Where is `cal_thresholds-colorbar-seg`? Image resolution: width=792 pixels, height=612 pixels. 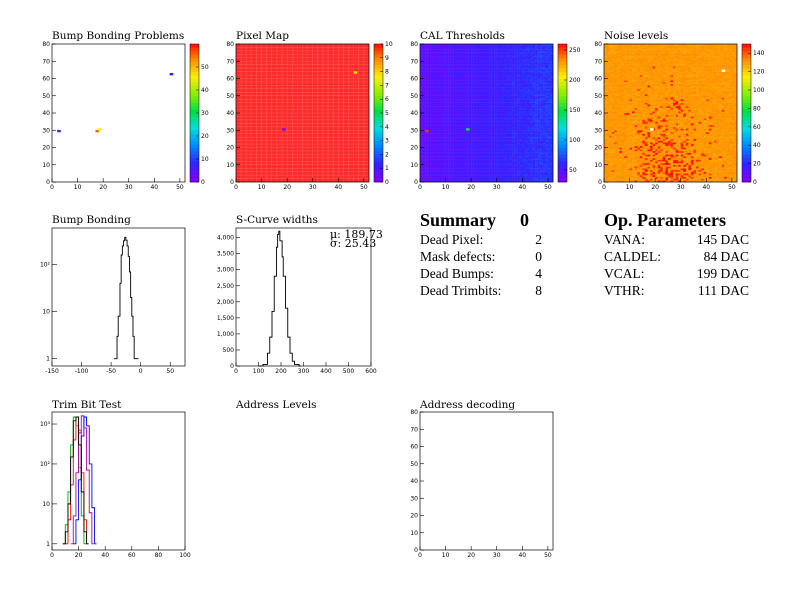
cal_thresholds-colorbar-seg is located at coordinates (562, 139).